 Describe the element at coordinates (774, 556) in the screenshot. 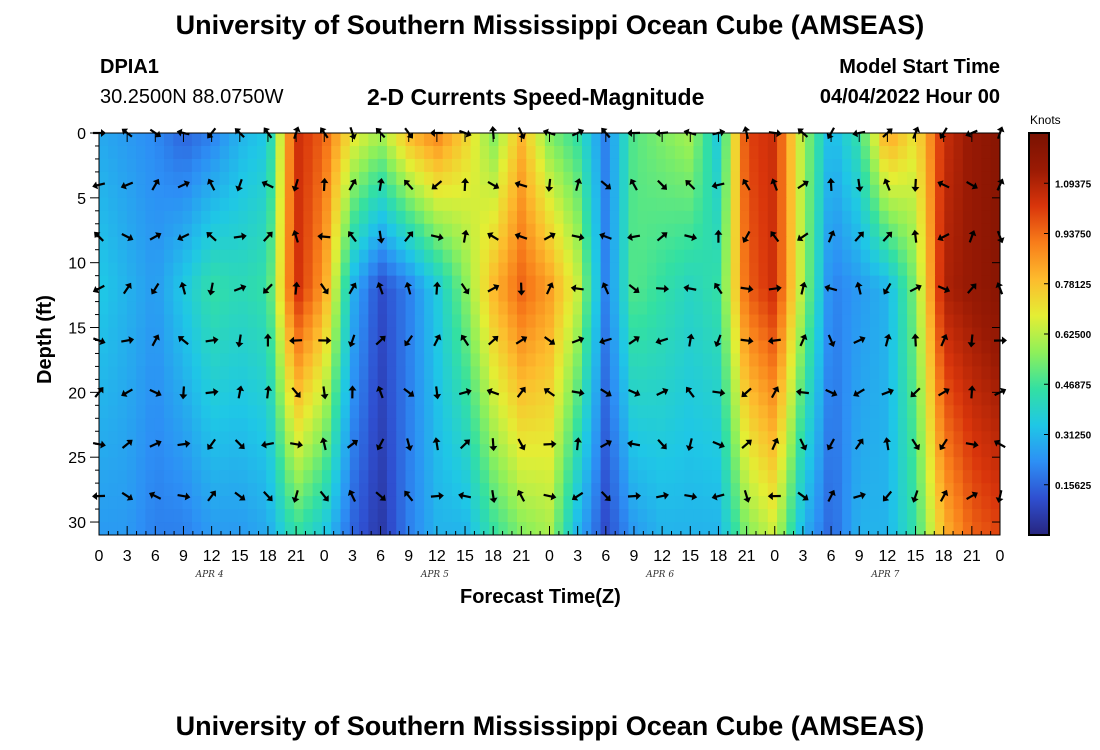

I see `x-tick-label: 0` at that location.